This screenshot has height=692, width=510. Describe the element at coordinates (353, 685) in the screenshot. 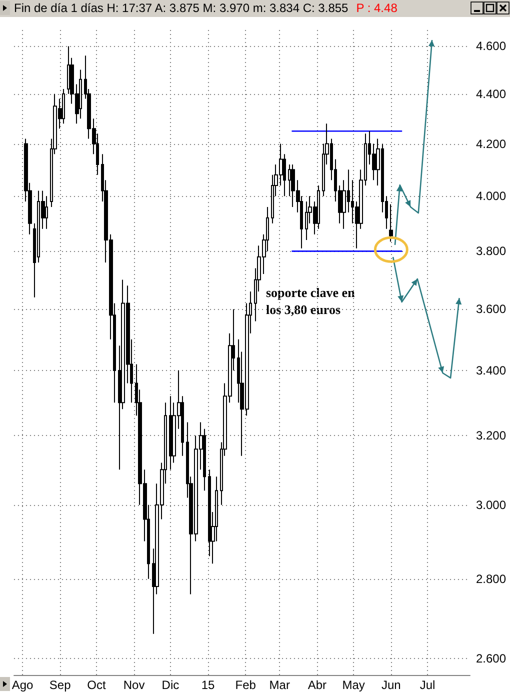

I see `x-tick-label: May` at that location.